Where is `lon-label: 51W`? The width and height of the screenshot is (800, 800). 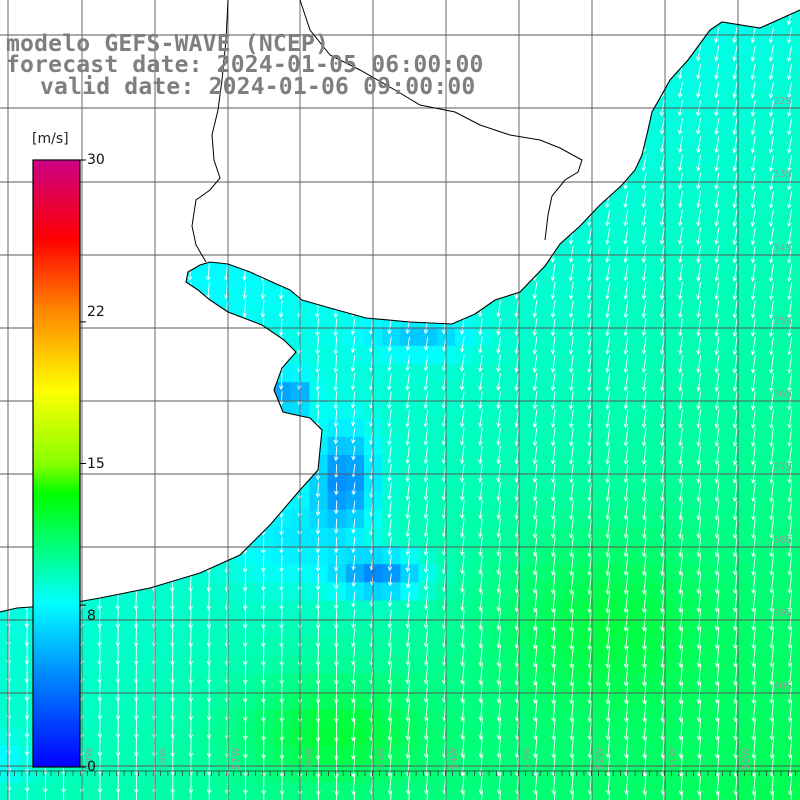 lon-label: 51W is located at coordinates (673, 758).